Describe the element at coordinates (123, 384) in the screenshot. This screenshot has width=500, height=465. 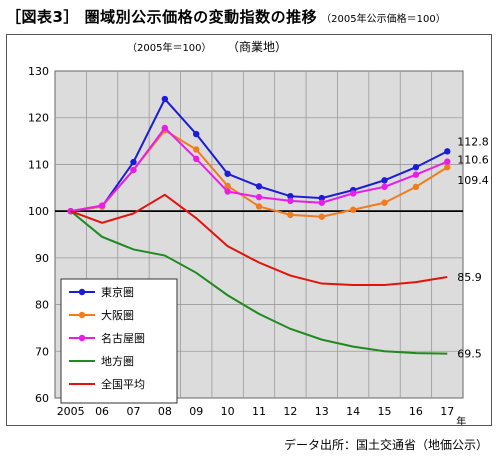
I see `legend-label: 全国平均` at that location.